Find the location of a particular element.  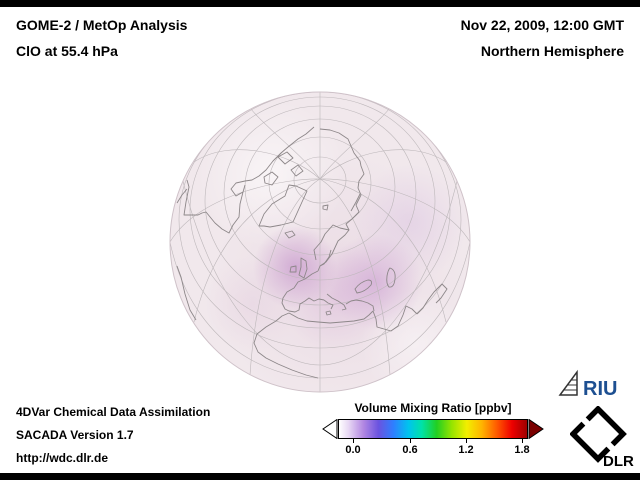

riu-logo: RIU is located at coordinates (595, 387).